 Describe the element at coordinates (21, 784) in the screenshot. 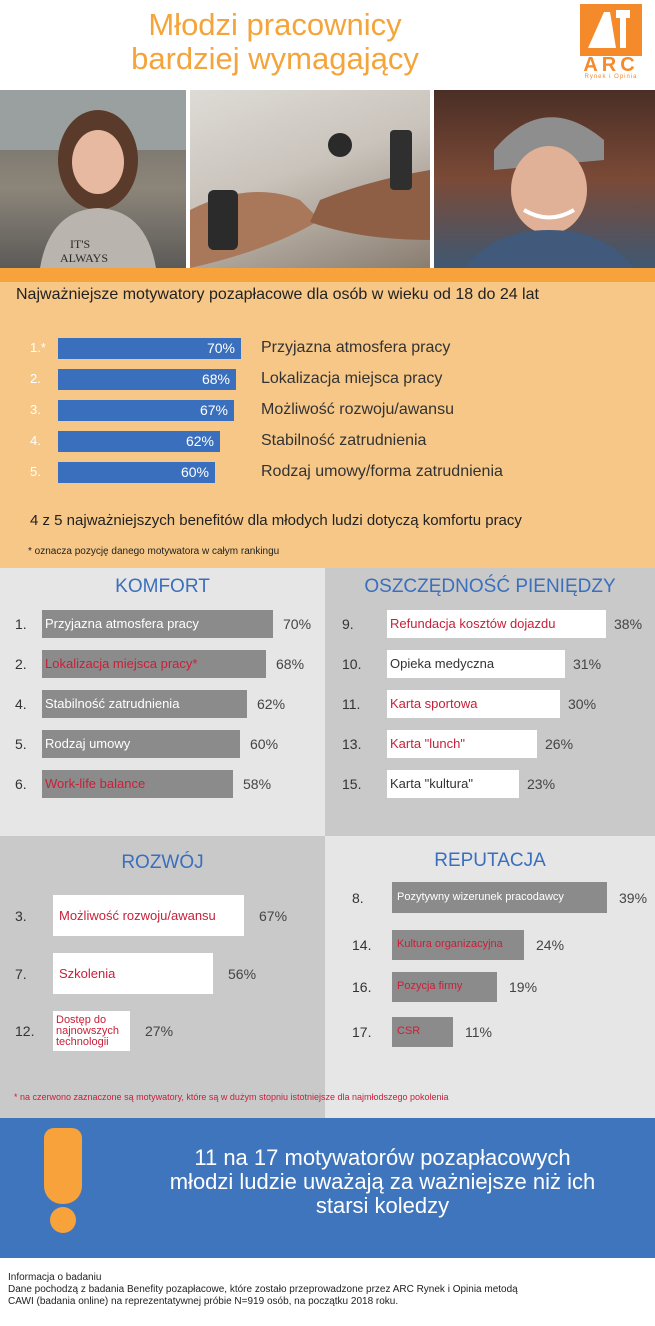

I see `komfort-rank-5: 6.` at that location.